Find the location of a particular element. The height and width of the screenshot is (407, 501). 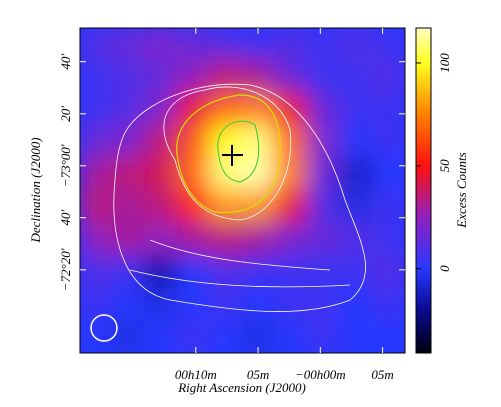

x-label: Right Ascension (J2000) is located at coordinates (241, 387).